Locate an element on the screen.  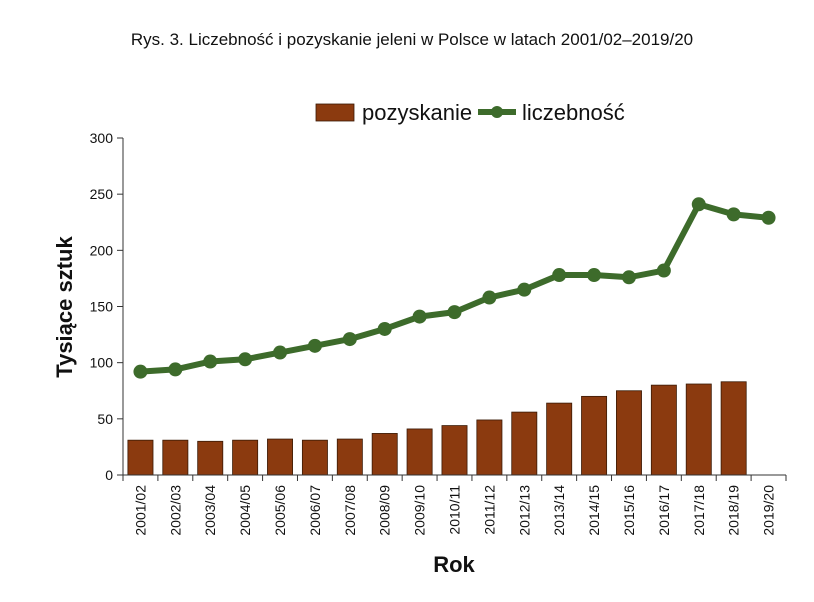
x-tick-label-15: 2016/17 is located at coordinates (664, 510).